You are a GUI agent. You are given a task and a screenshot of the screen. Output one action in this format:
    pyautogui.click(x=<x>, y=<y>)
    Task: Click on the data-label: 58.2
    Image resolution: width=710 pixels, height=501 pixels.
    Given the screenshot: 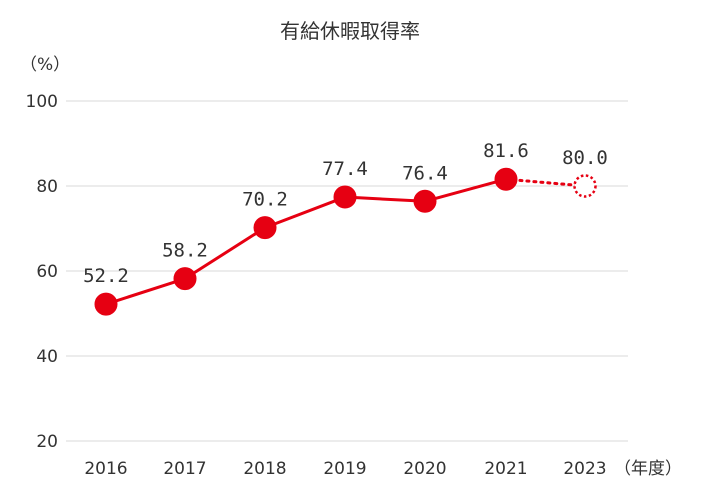 What is the action you would take?
    pyautogui.click(x=185, y=251)
    